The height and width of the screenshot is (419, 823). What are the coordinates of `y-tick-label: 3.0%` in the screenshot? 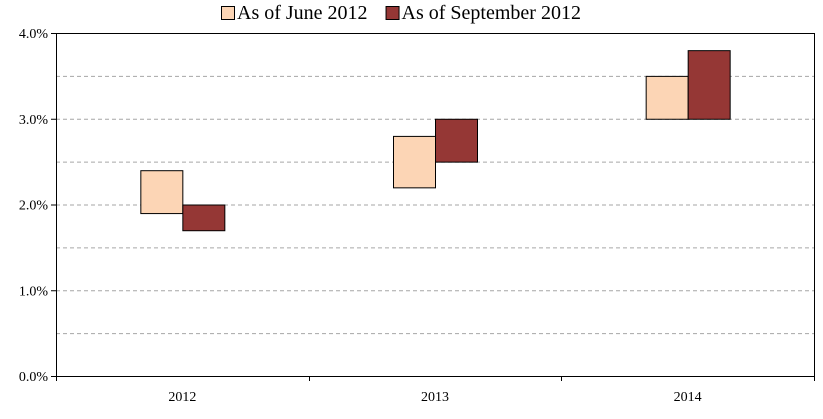 It's located at (34, 120).